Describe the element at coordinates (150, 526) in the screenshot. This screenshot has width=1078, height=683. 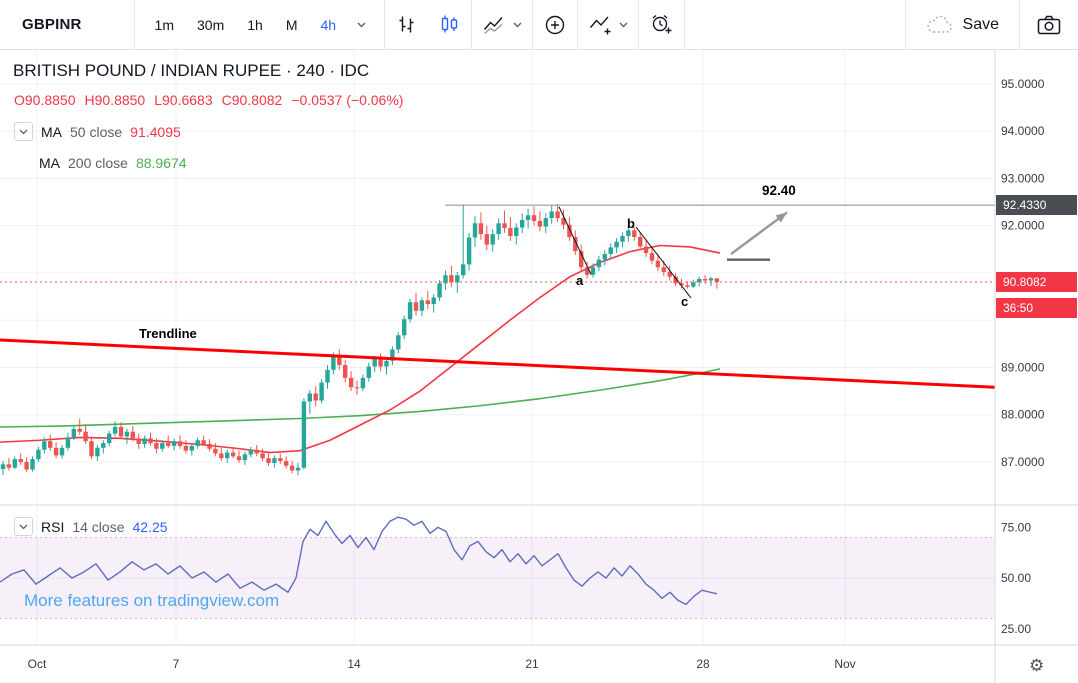
I see `rsi-value: 42.25` at that location.